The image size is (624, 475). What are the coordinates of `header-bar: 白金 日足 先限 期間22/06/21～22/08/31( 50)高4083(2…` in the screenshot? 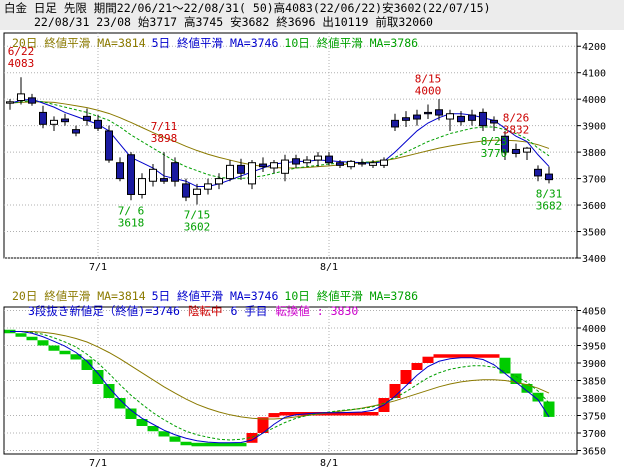 It's located at (312, 15).